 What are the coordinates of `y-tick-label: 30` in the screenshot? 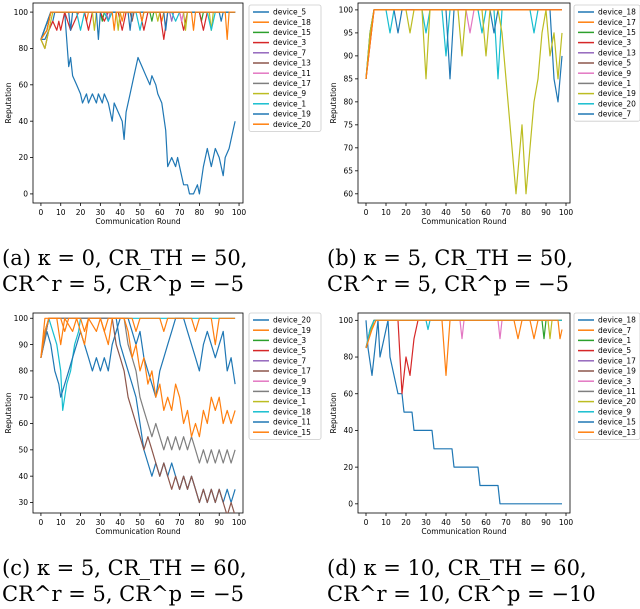 It's located at (23, 502).